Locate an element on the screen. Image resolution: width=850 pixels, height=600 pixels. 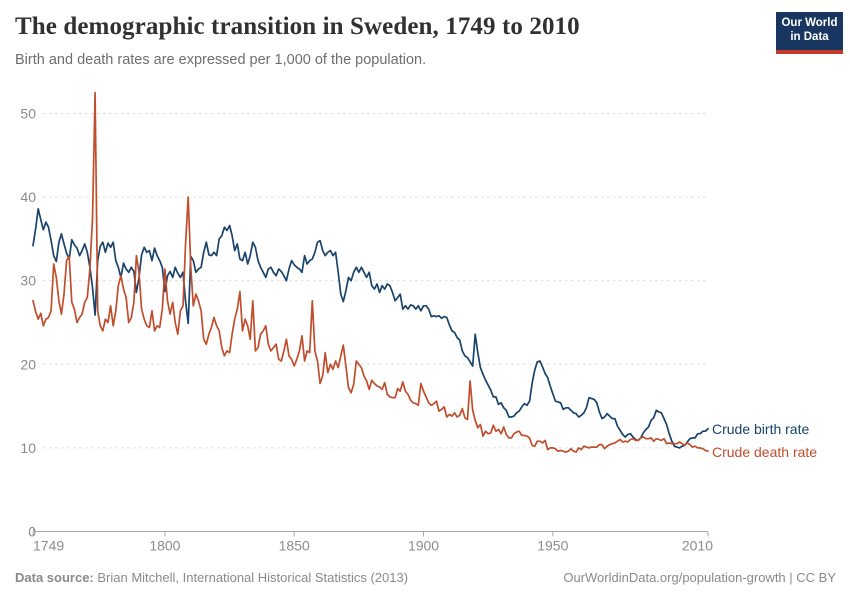
owid-logo-line-1: Our World is located at coordinates (809, 23).